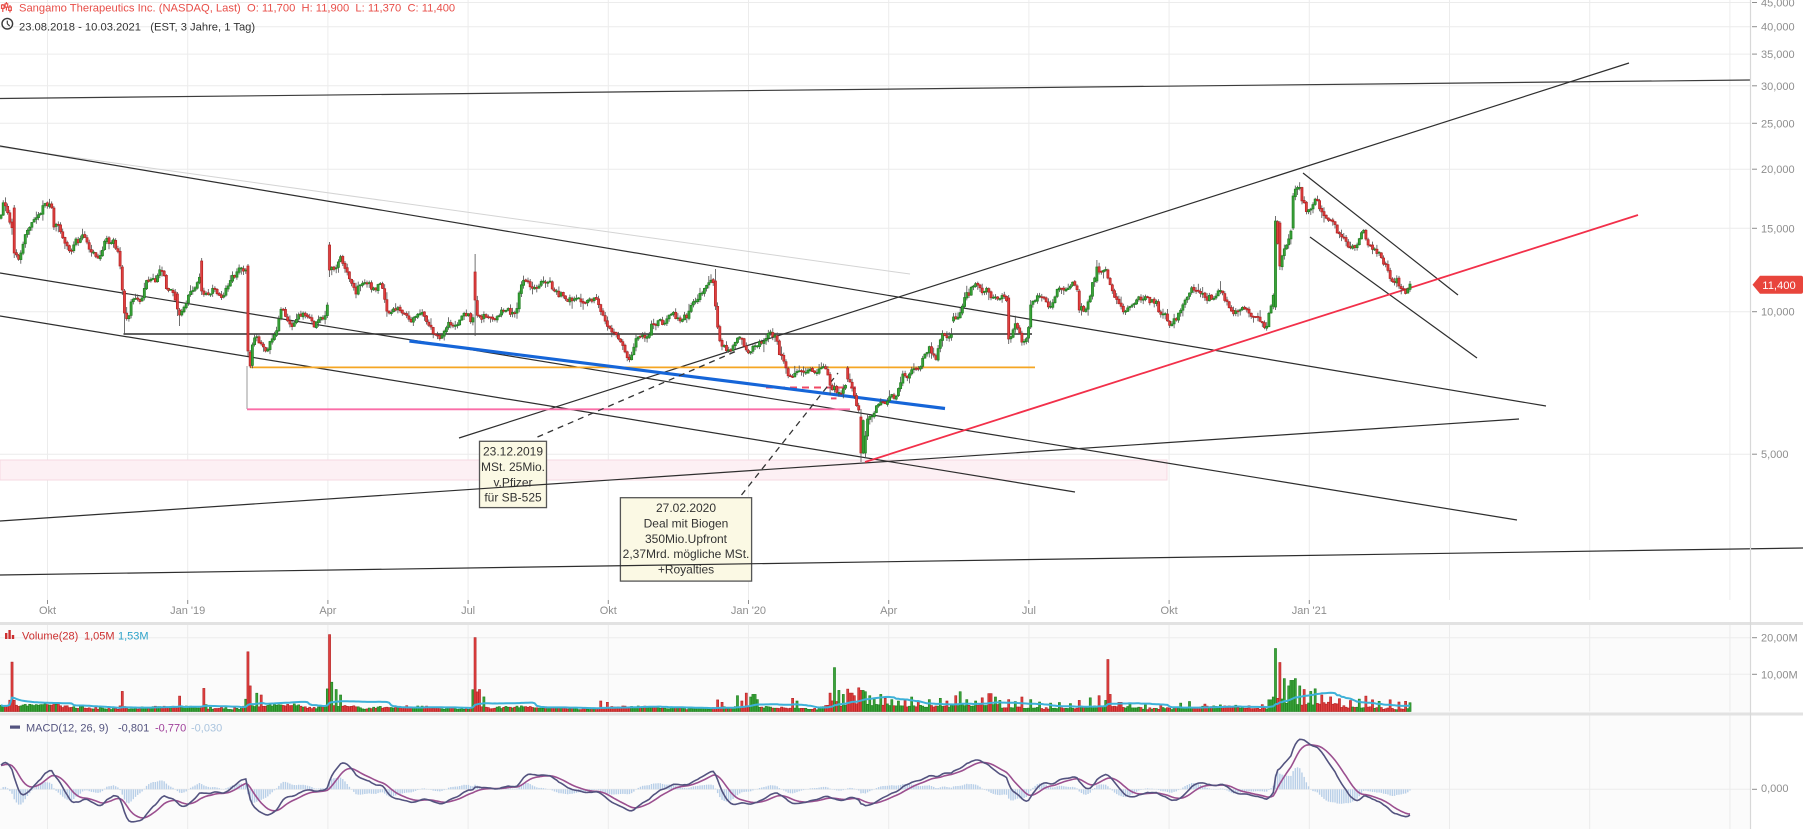 This screenshot has height=834, width=1803. Describe the element at coordinates (50, 637) in the screenshot. I see `svg-text: Volume(28)` at that location.